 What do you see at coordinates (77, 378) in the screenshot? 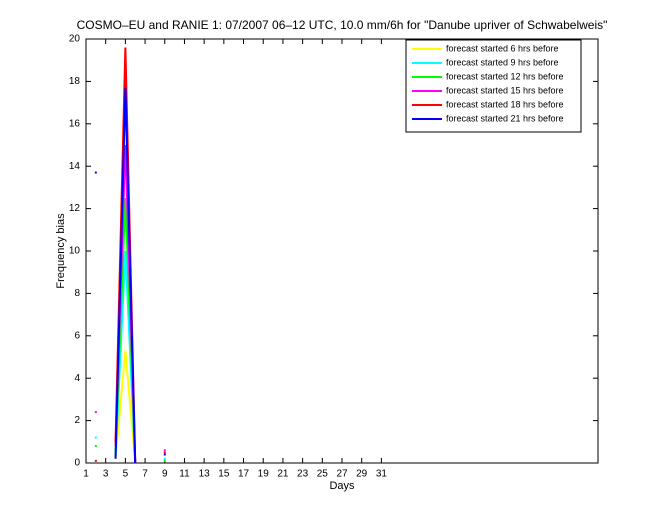
I see `y-tick-label: 4` at bounding box center [77, 378].